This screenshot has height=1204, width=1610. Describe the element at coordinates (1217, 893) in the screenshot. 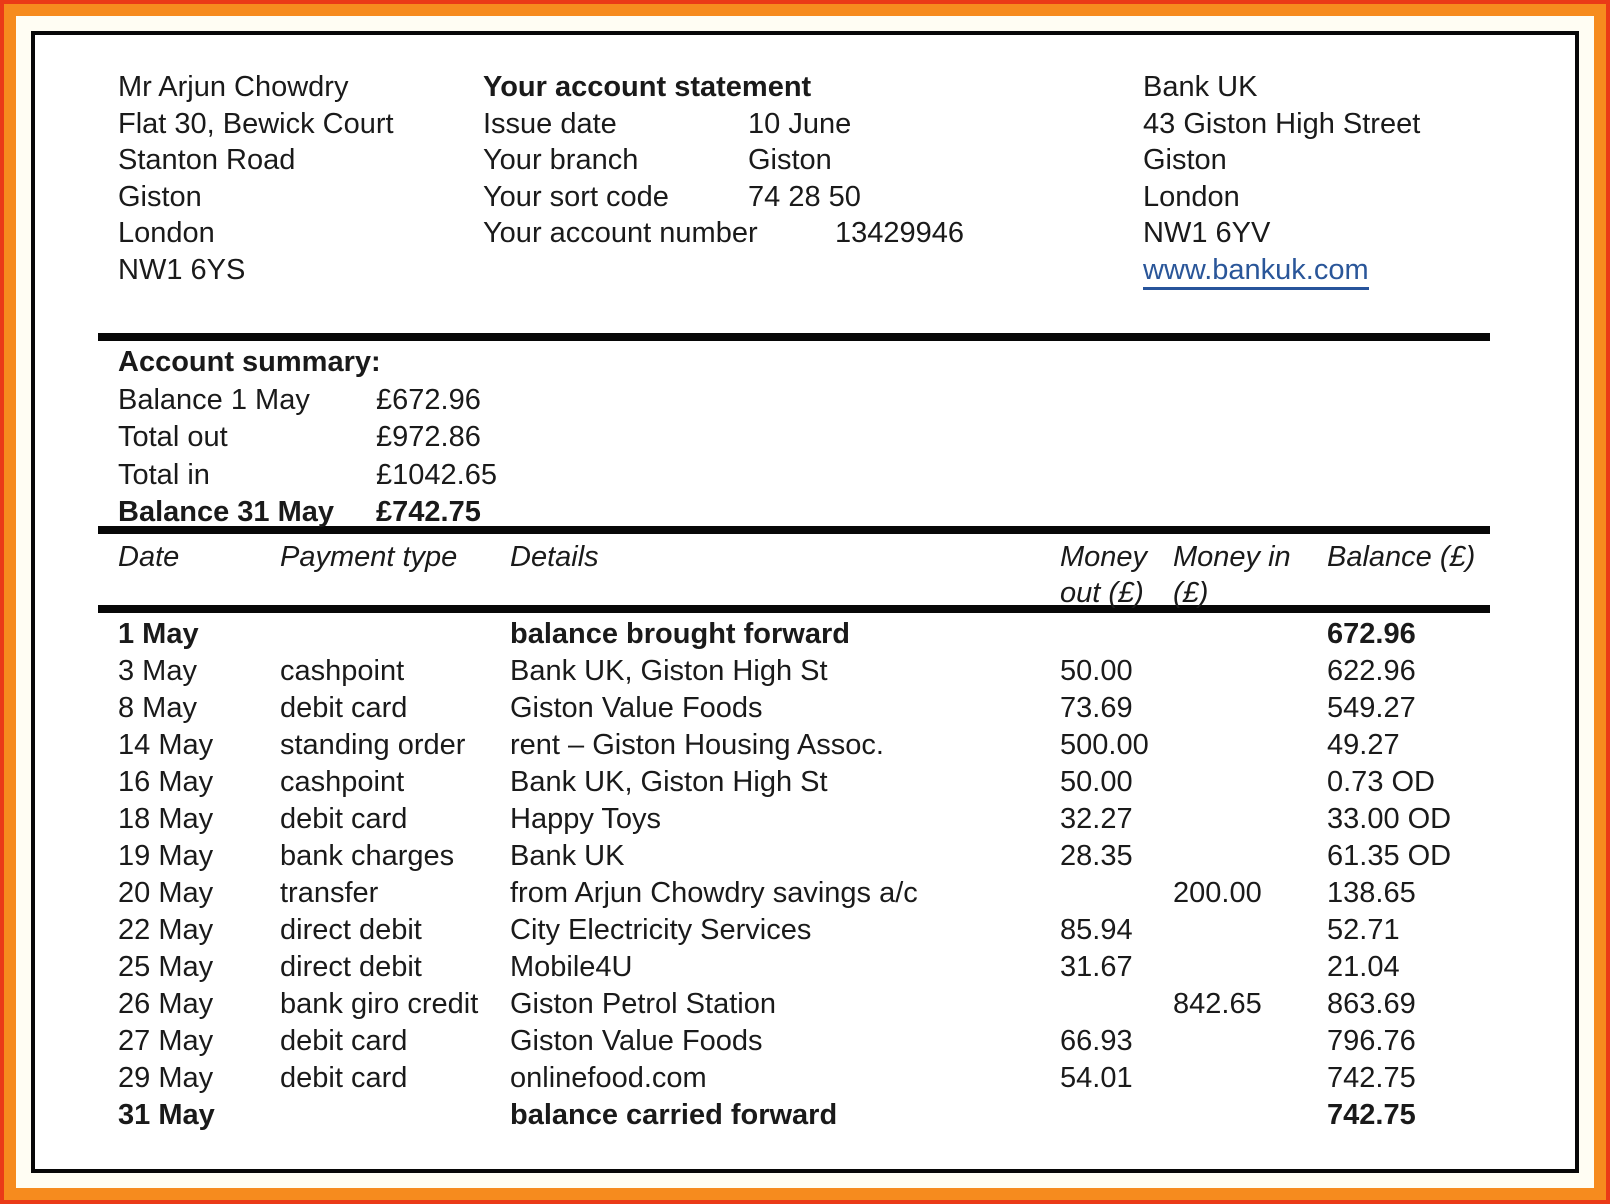

I see `transaction-money-in: 200.00` at that location.